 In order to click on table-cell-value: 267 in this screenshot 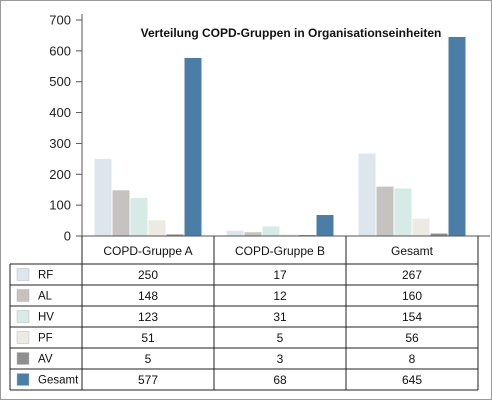, I will do `click(412, 275)`.